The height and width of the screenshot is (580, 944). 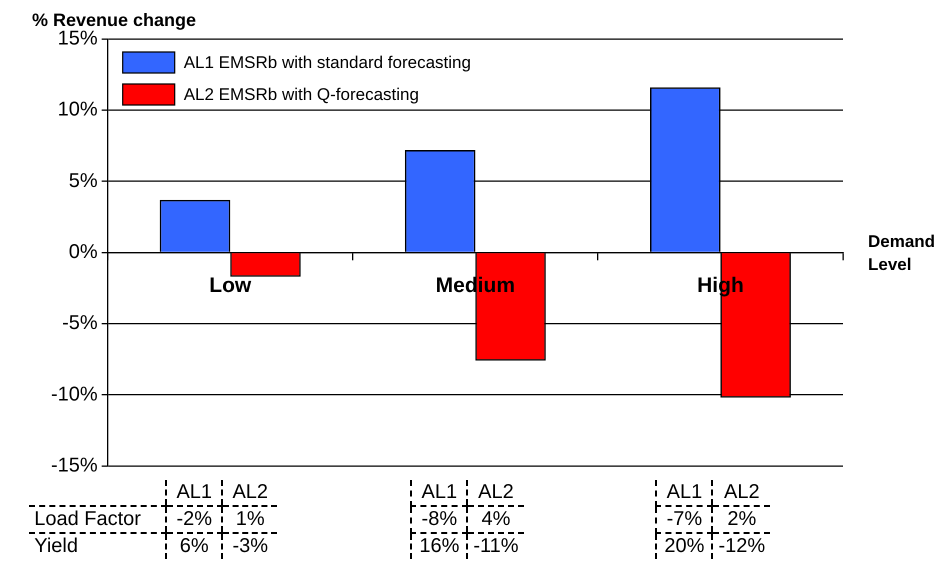 I want to click on y-tick-label: 5%, so click(x=83, y=181).